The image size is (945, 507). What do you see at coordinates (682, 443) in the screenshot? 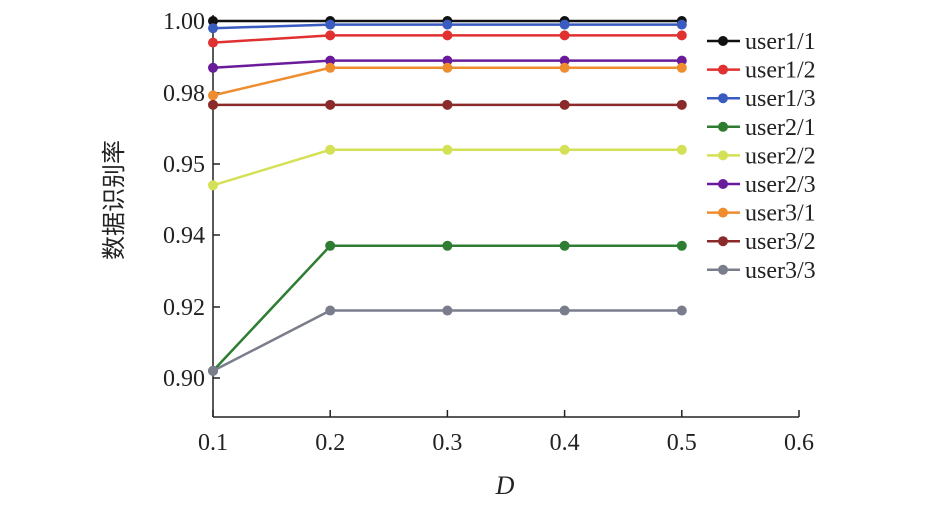
I see `x-tick-label: 0.5` at bounding box center [682, 443].